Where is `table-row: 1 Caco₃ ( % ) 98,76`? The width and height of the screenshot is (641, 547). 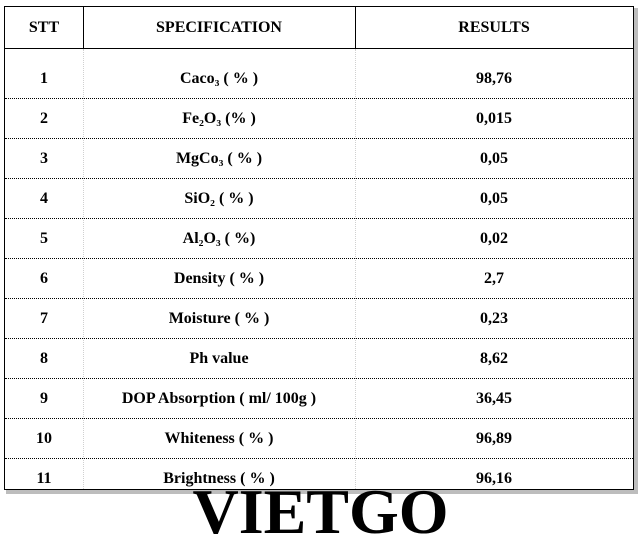
table-row: 1 Caco₃ ( % ) 98,76 is located at coordinates (319, 79).